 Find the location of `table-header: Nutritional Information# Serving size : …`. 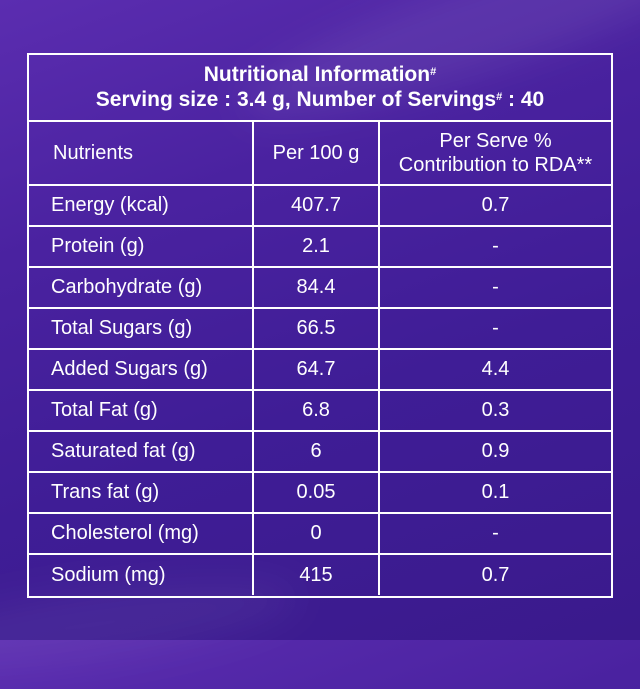

table-header: Nutritional Information# Serving size : … is located at coordinates (320, 88).